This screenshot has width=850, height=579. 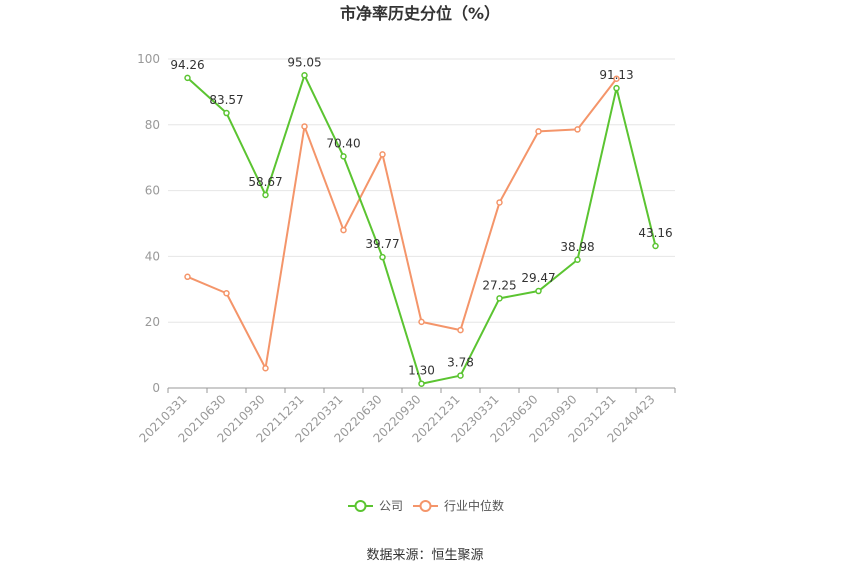 I want to click on y-tick-label: 0, so click(x=156, y=388).